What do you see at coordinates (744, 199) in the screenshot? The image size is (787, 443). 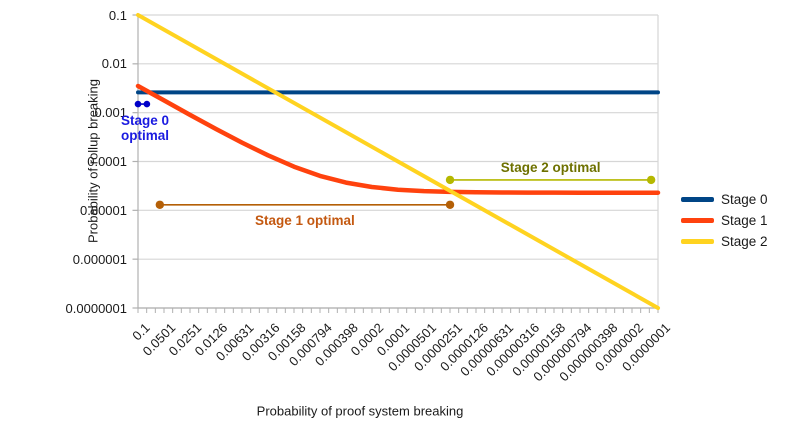 I see `legend-label: Stage 0` at bounding box center [744, 199].